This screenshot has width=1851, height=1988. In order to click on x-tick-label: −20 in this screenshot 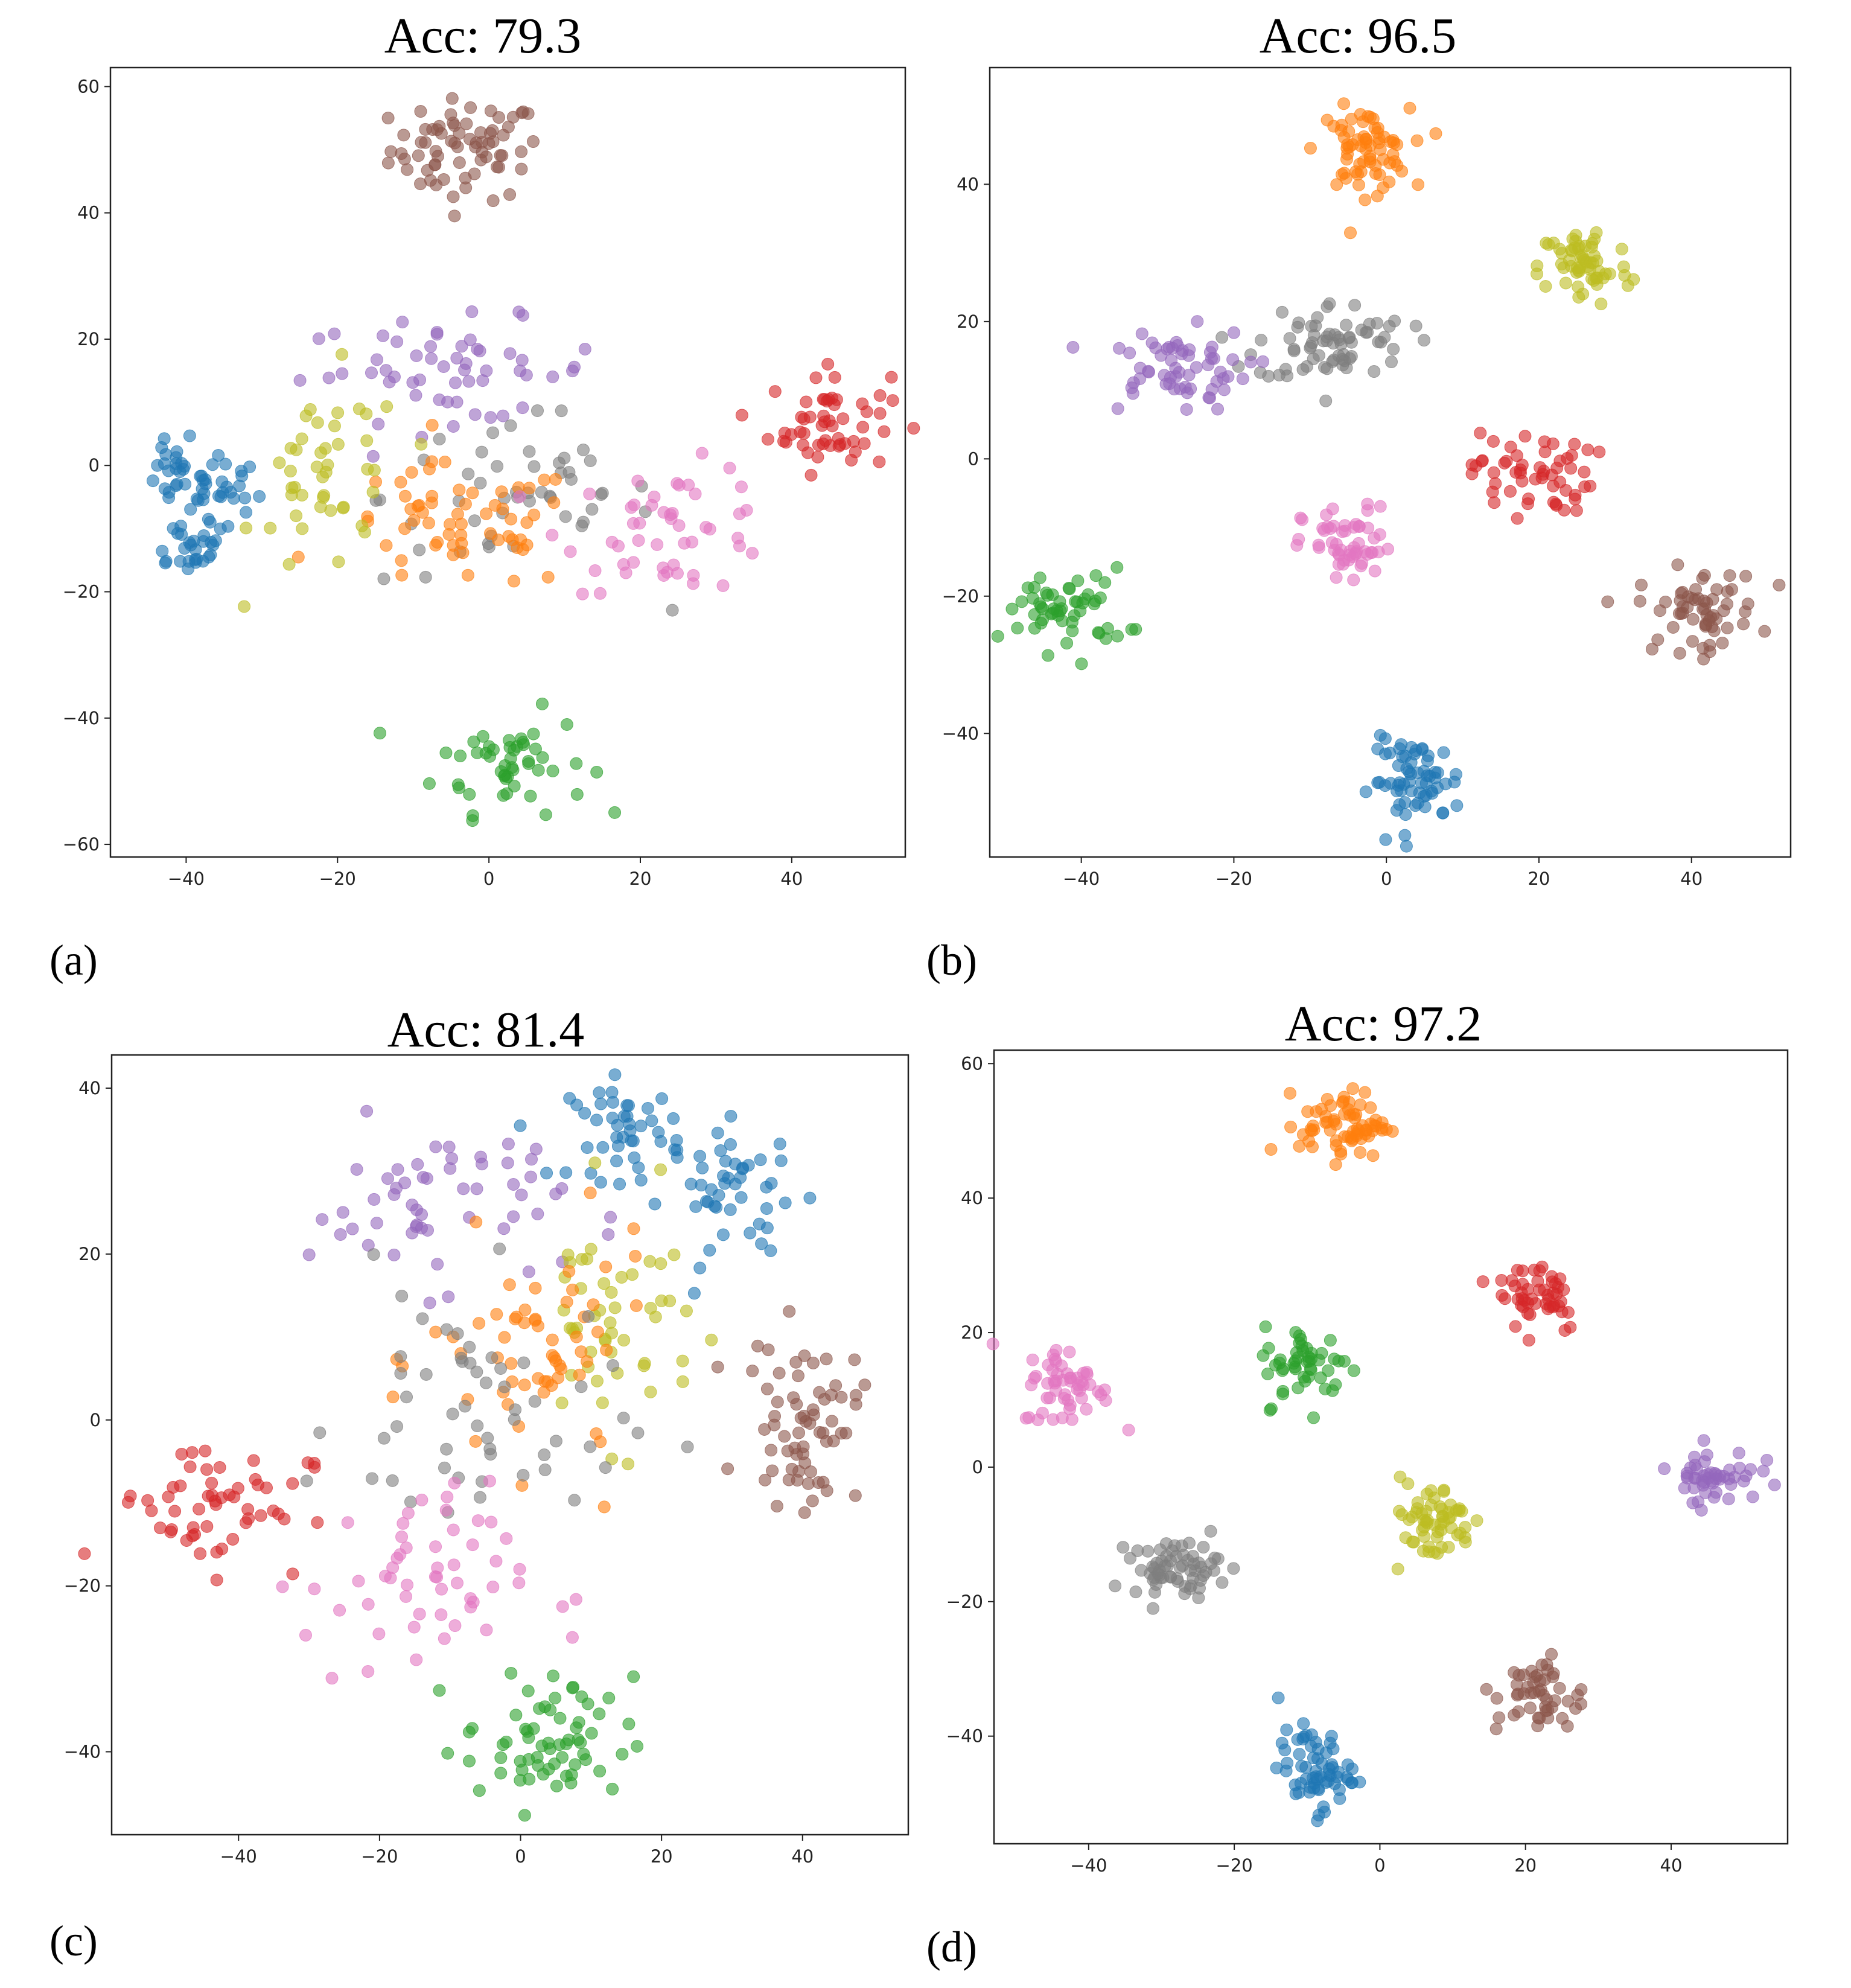, I will do `click(1233, 878)`.